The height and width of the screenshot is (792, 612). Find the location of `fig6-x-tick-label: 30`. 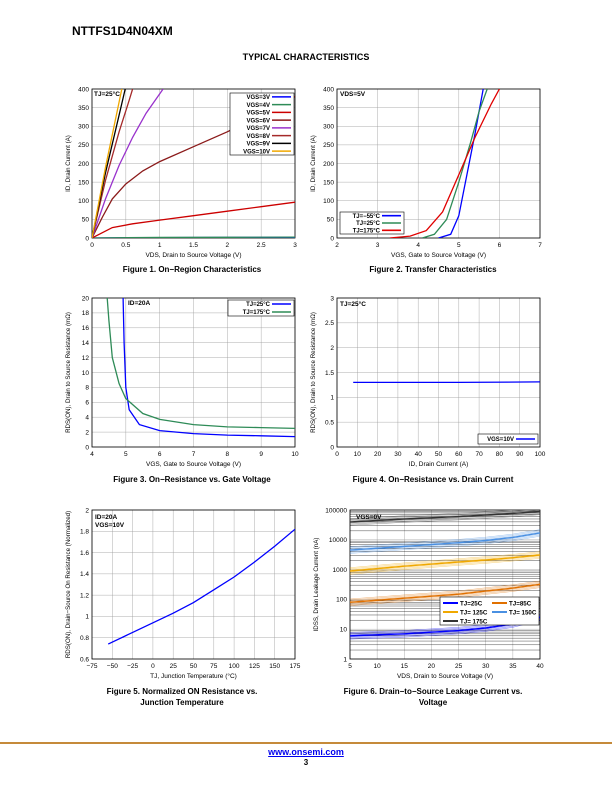

fig6-x-tick-label: 30 is located at coordinates (486, 666).